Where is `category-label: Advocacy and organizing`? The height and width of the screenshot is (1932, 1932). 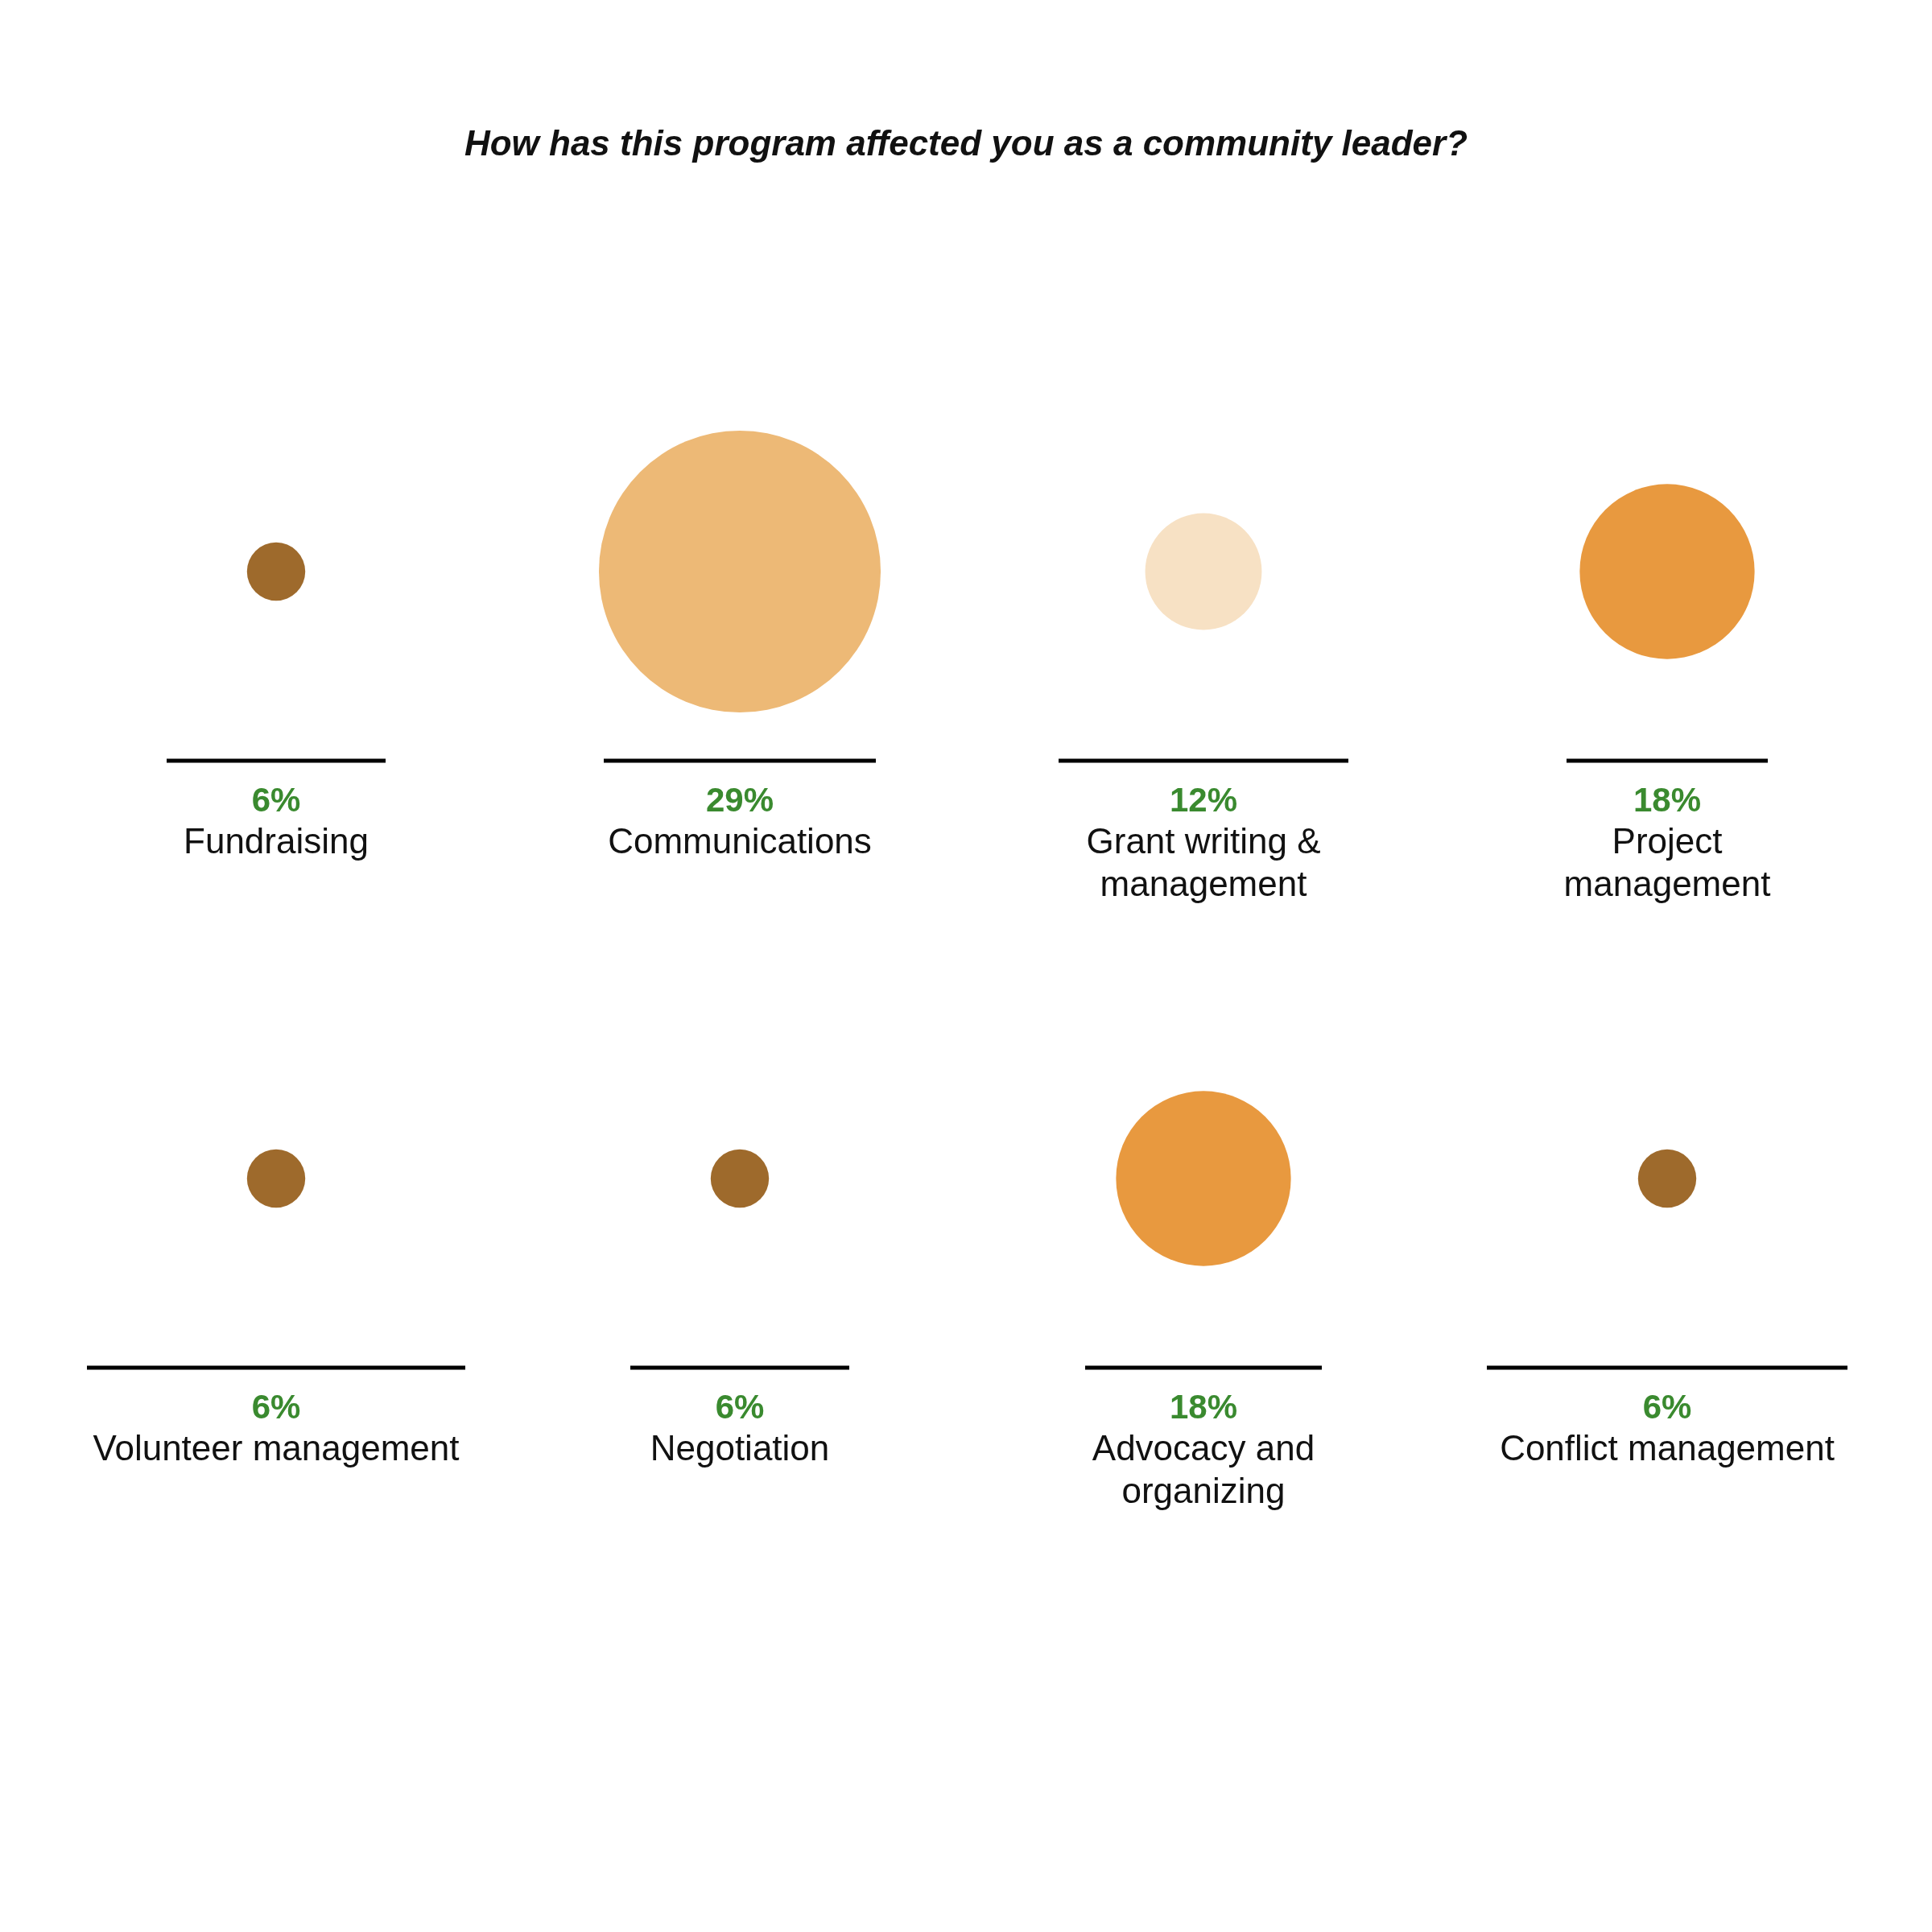
category-label: Advocacy and organizing is located at coordinates (1203, 1469).